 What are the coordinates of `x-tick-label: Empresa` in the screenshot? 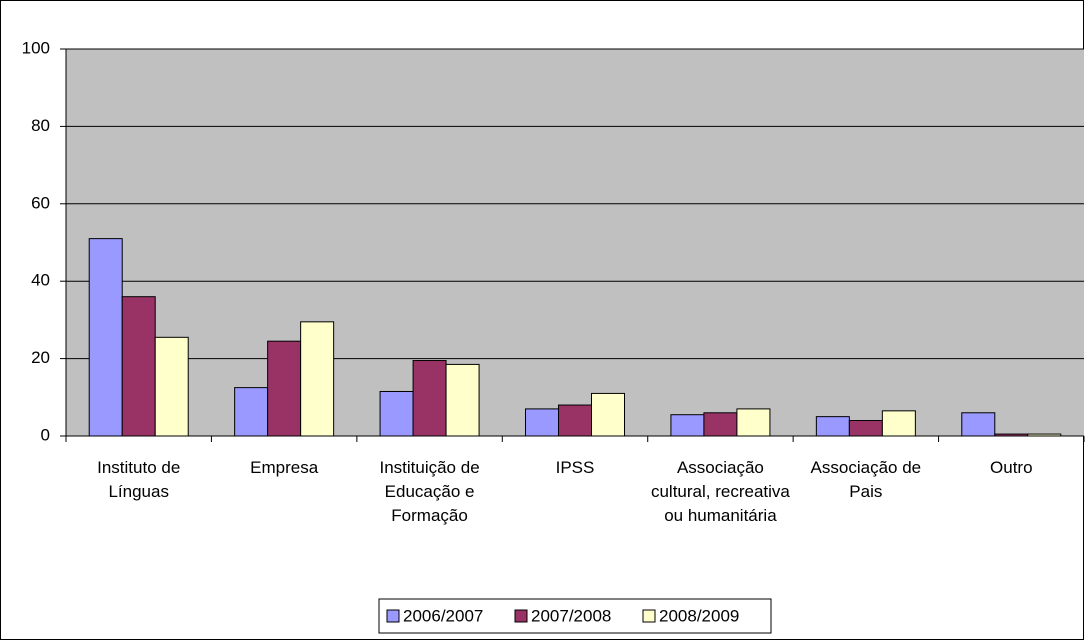 It's located at (284, 467).